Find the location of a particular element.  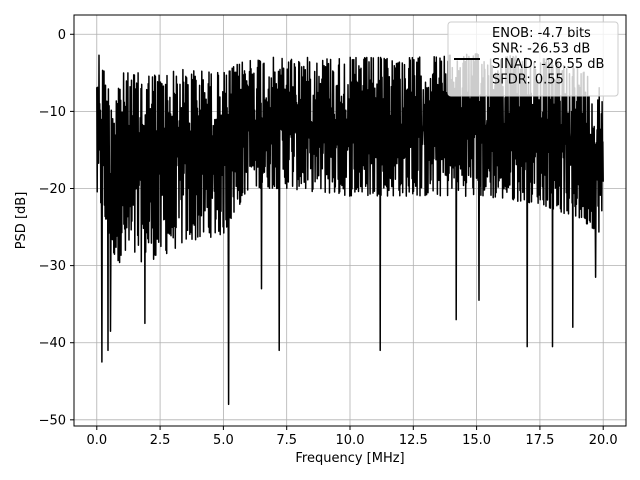

y-axis-label: PSD [dB] is located at coordinates (21, 221).